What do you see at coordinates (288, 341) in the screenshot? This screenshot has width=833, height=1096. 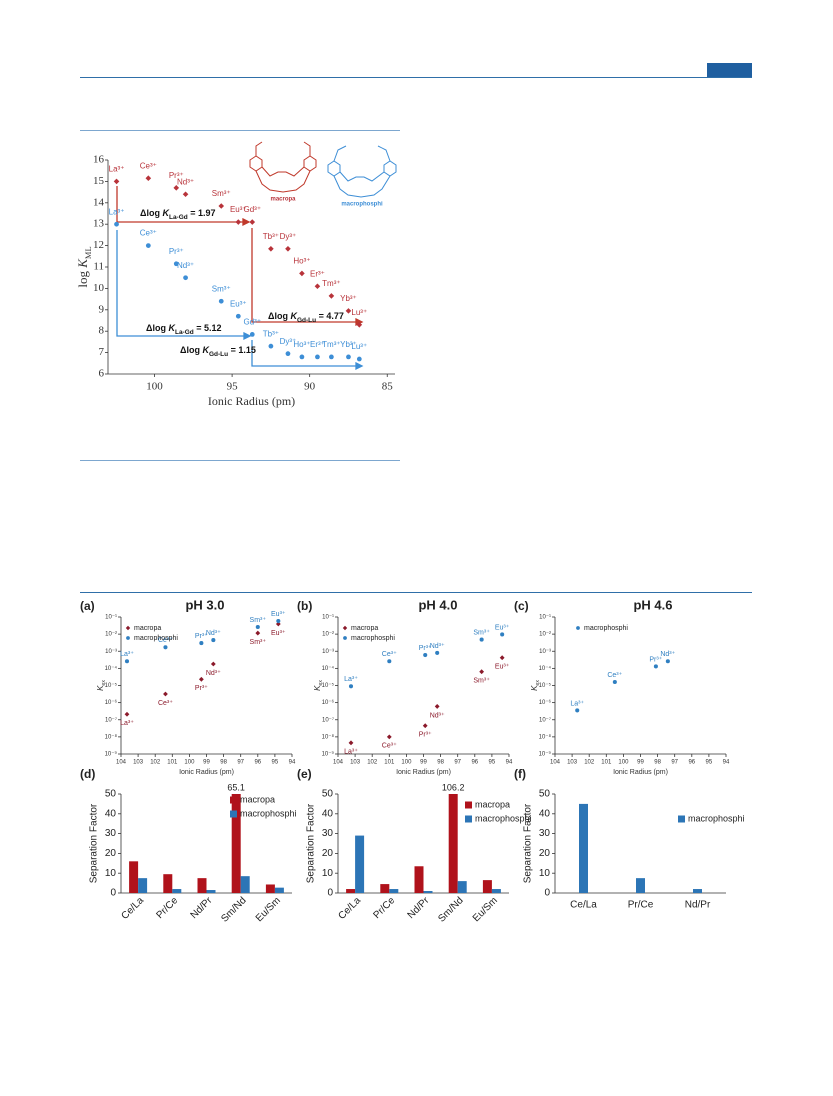 I see `point-label: Dy³⁺` at bounding box center [288, 341].